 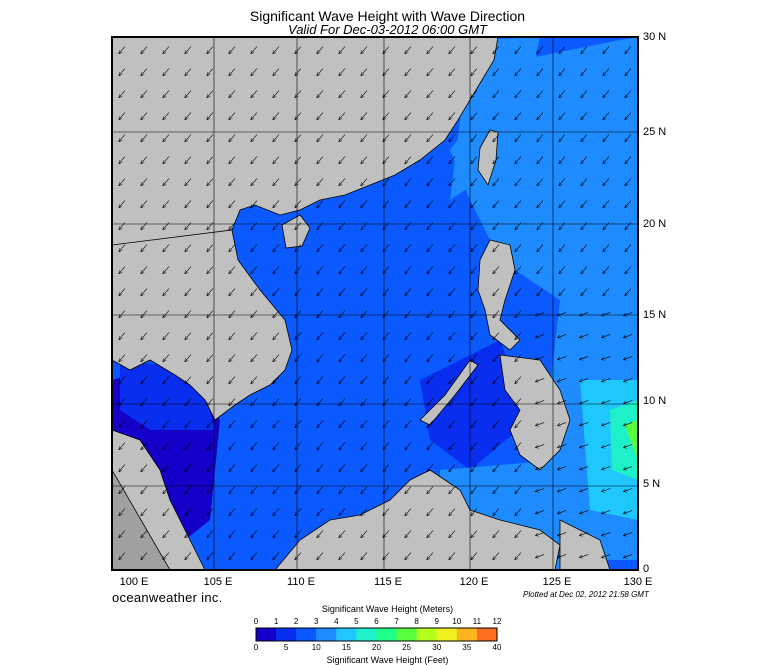 I want to click on lon-label-110e: 110 E, so click(x=301, y=582).